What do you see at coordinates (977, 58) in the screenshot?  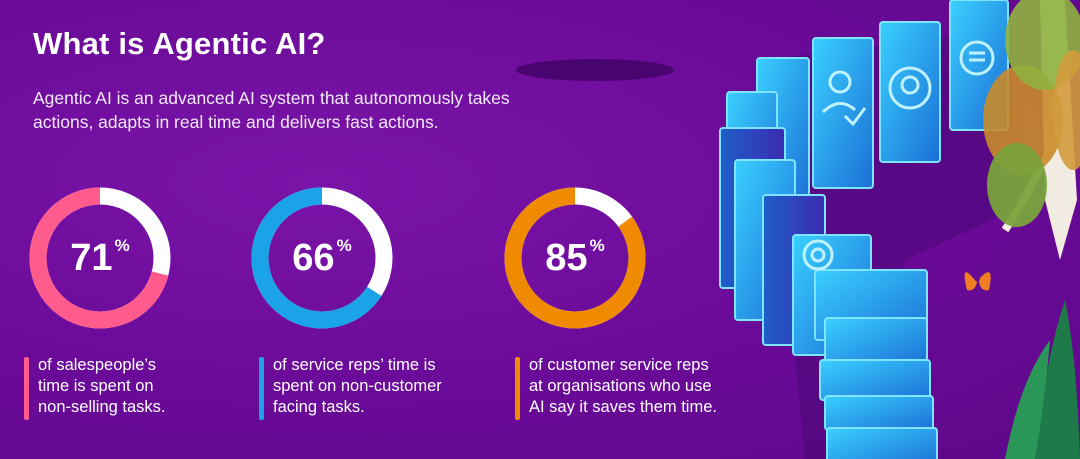 I see `chat-bubble-icon` at bounding box center [977, 58].